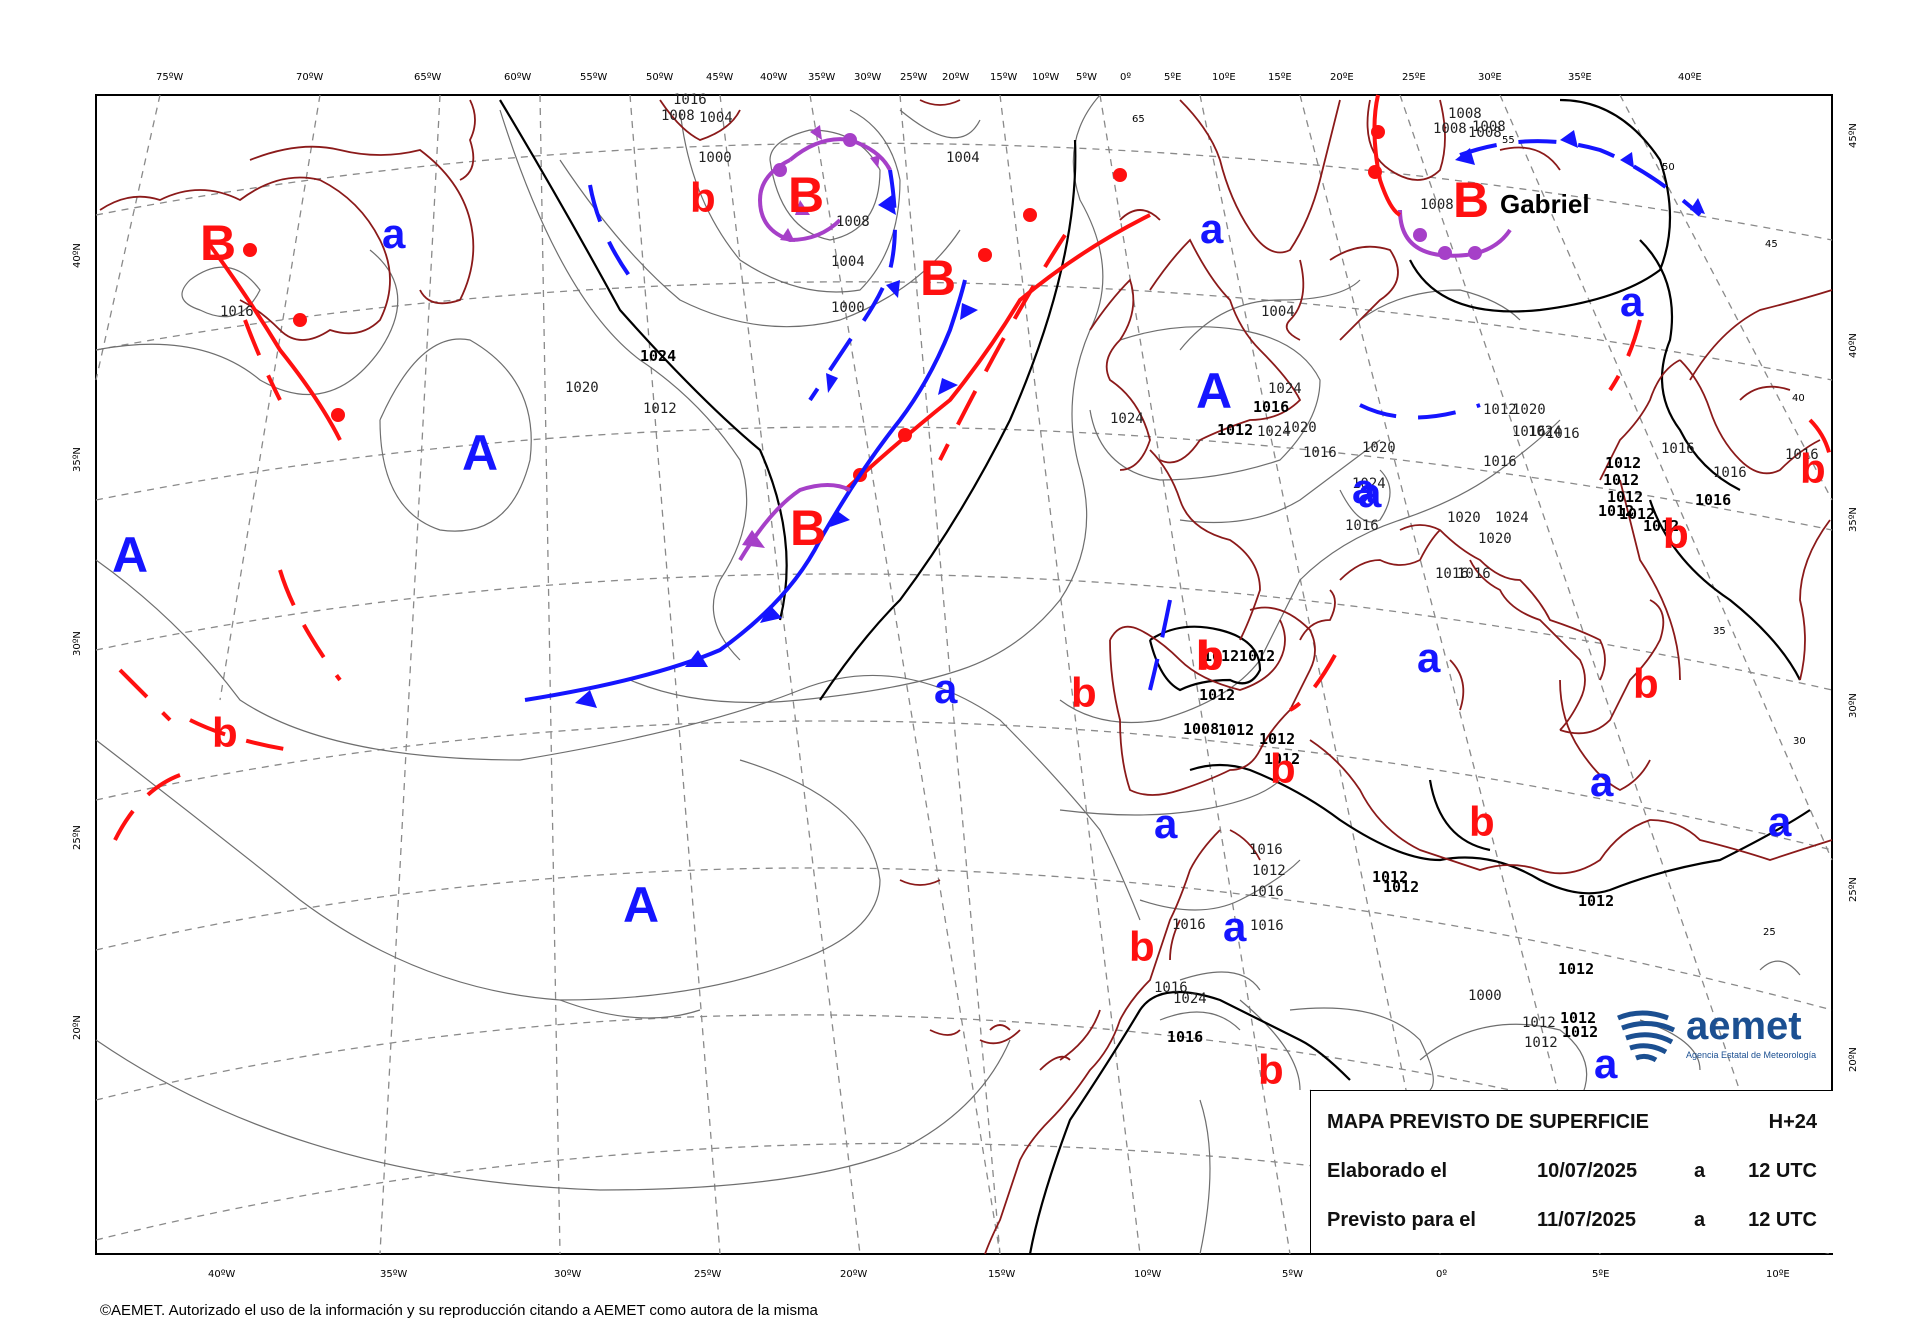  Describe the element at coordinates (77, 641) in the screenshot. I see `left-axis: 40ºN 35ºN 30ºN 25ºN 20ºN` at that location.